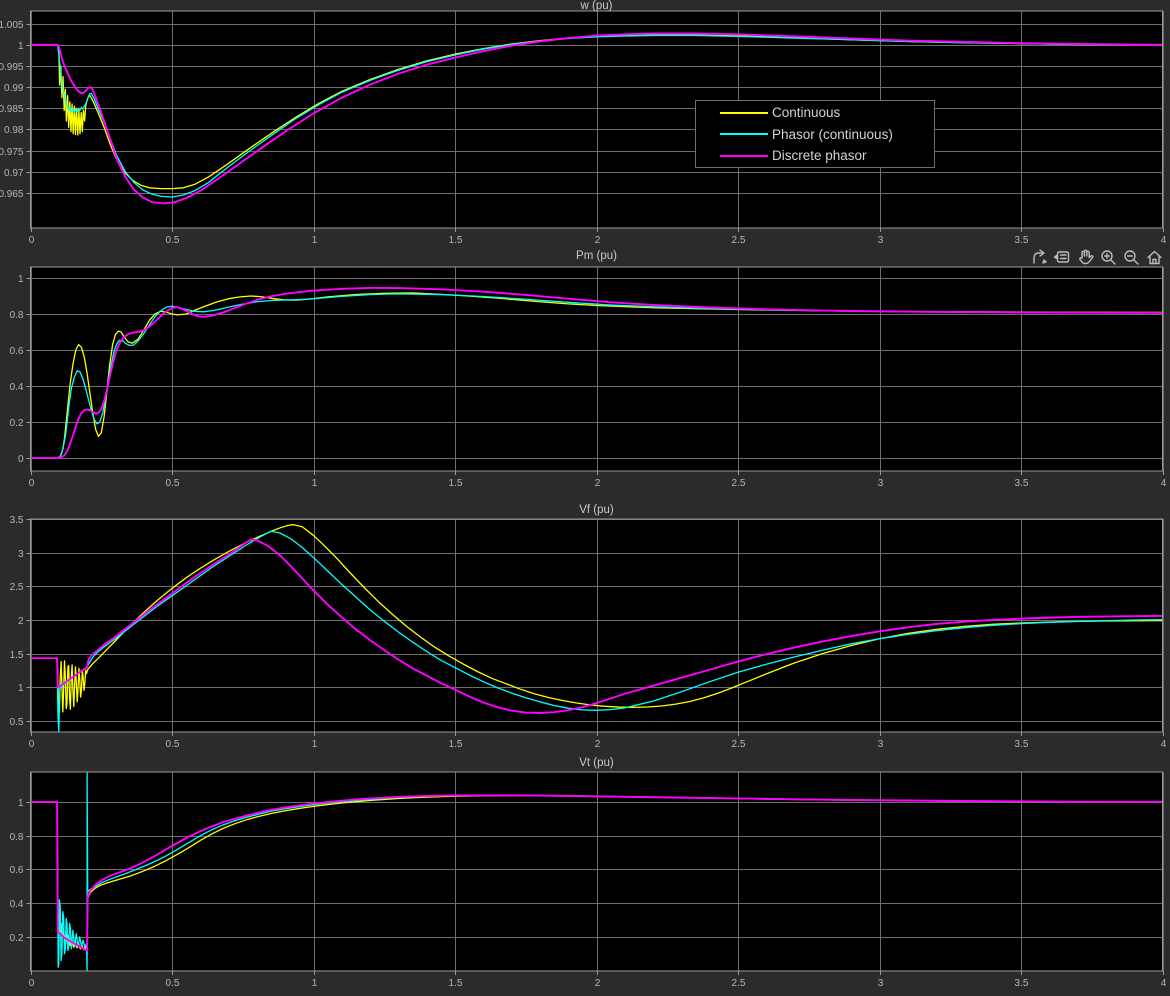  I want to click on svg-text: 0.6, so click(17, 870).